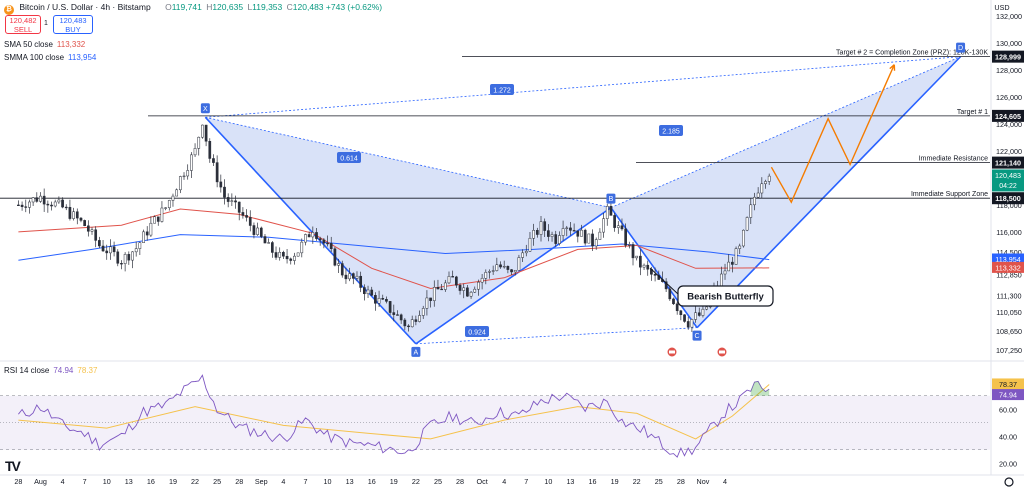 This screenshot has width=1024, height=489. What do you see at coordinates (1007, 259) in the screenshot?
I see `price-tag-text-2: 113,954` at bounding box center [1007, 259].